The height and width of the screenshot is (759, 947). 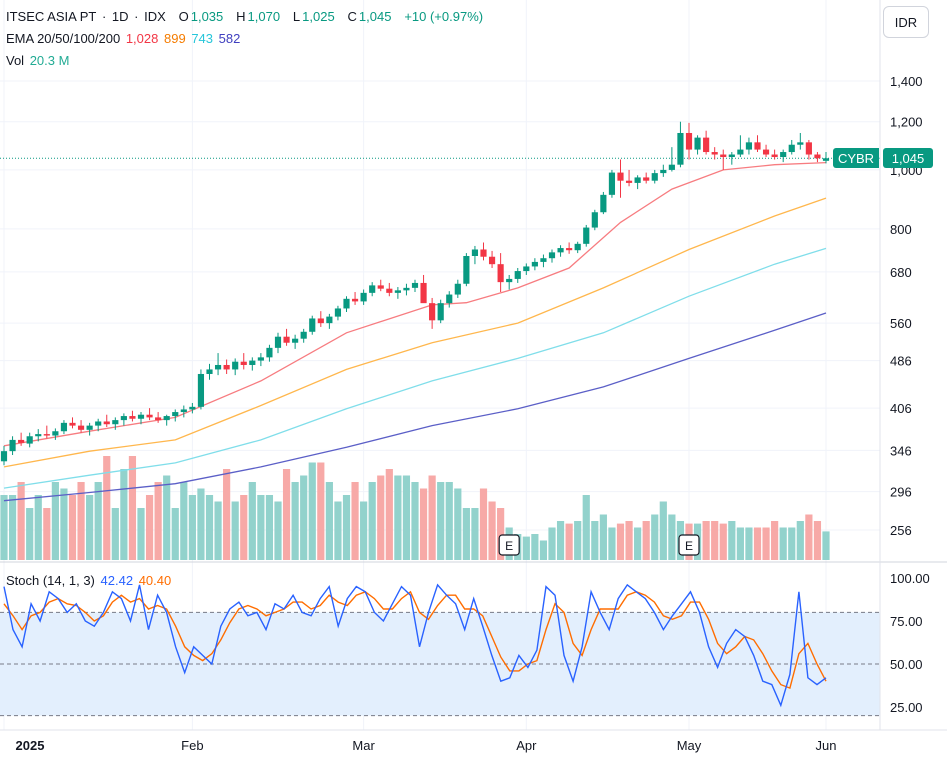 I want to click on earnings-marker-label: E, so click(x=509, y=546).